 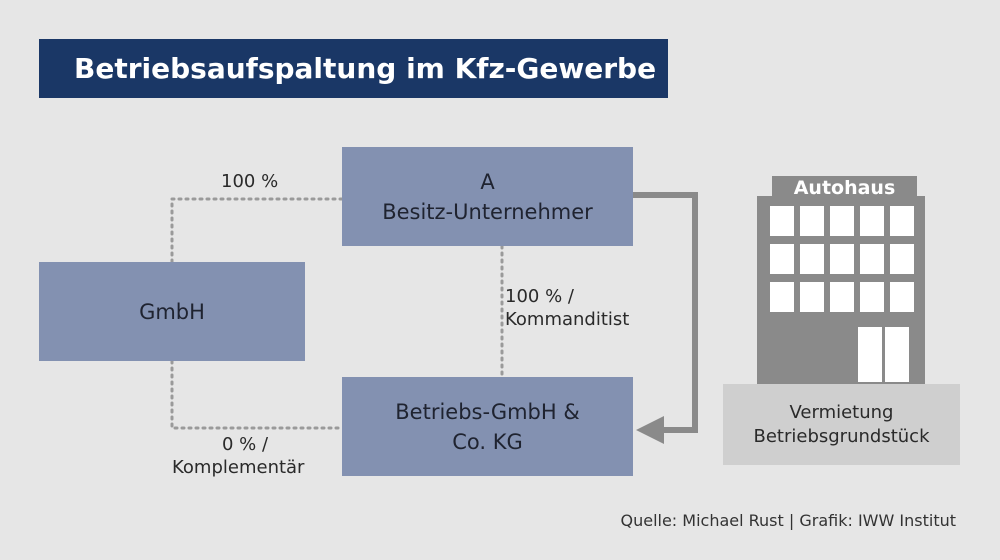 What do you see at coordinates (567, 319) in the screenshot?
I see `edge-label-a-to-kg-line2: Kommanditist` at bounding box center [567, 319].